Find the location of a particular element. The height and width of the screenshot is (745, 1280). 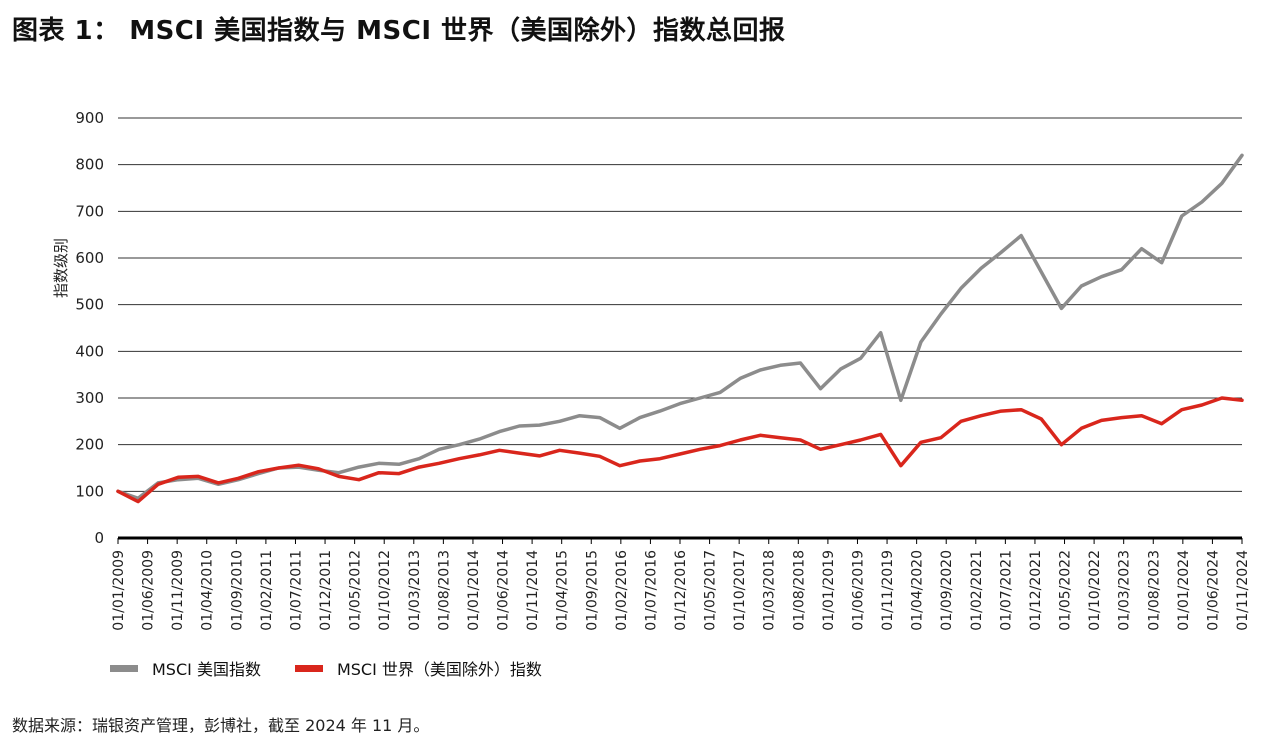

x-tick-label: 01/01/2009 is located at coordinates (119, 590).